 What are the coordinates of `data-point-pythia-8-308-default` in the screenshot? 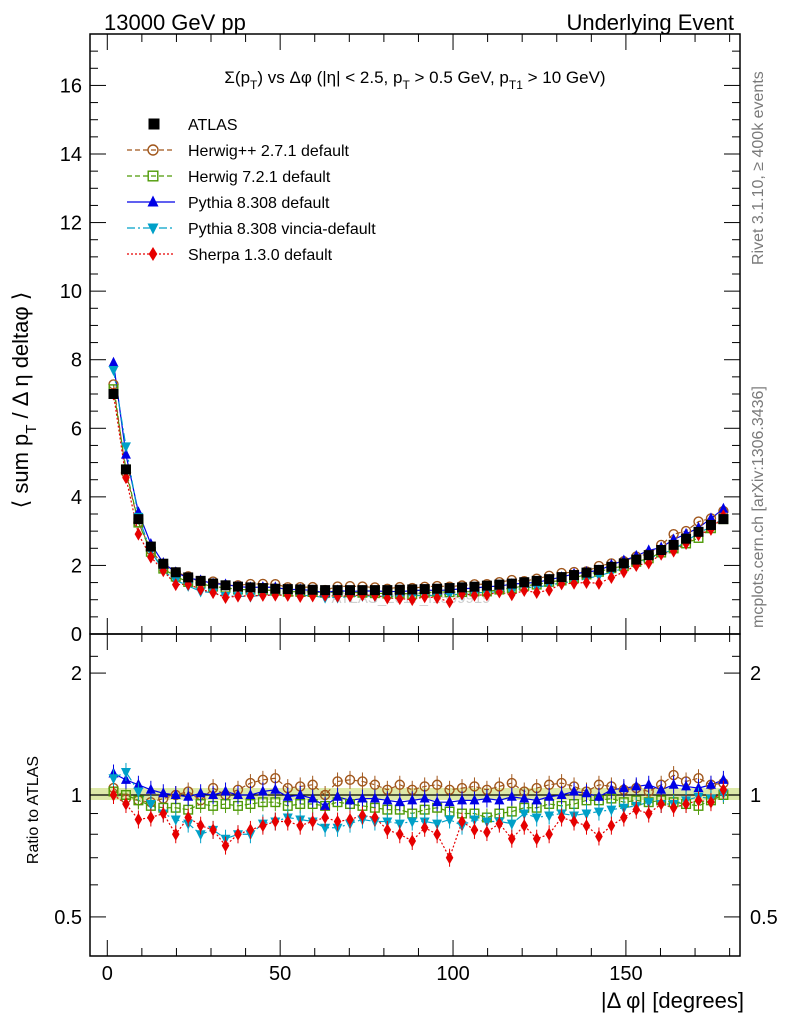 It's located at (710, 517).